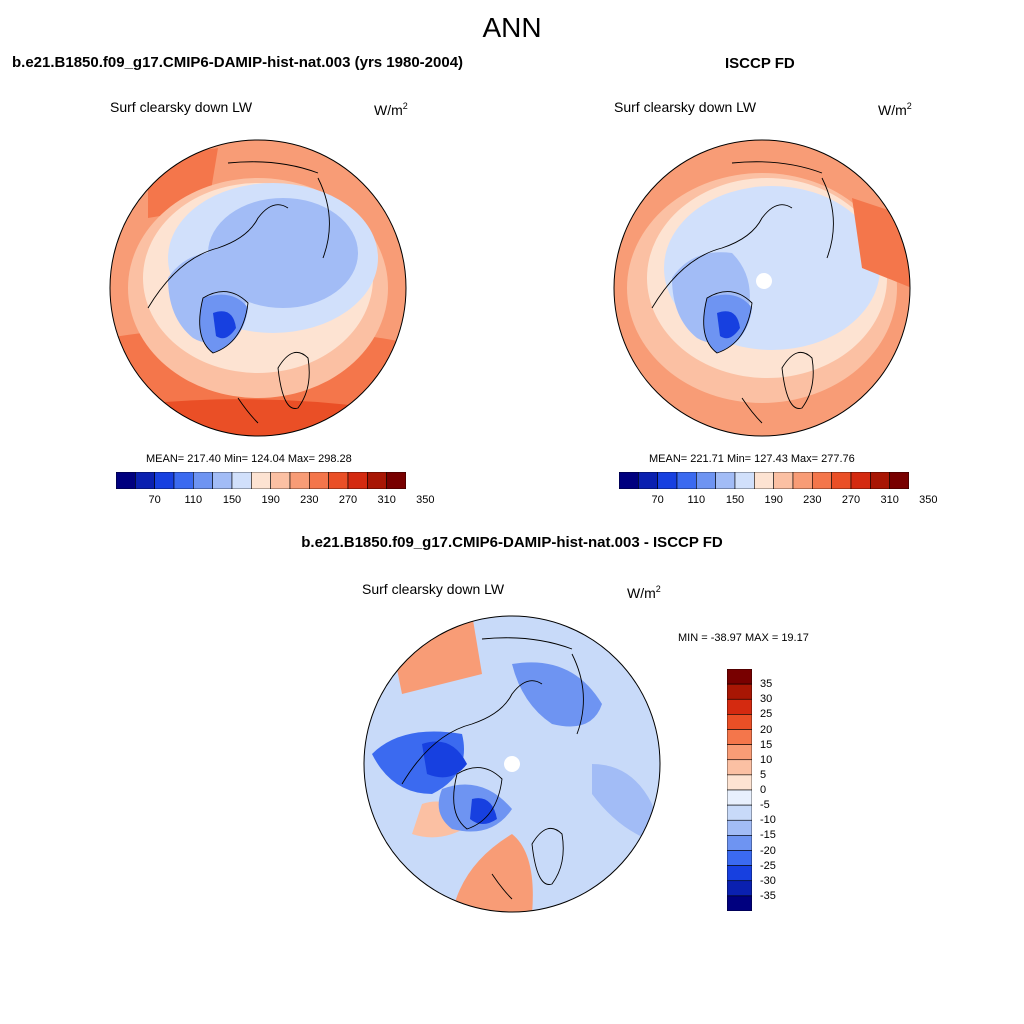 The width and height of the screenshot is (1024, 1024). Describe the element at coordinates (735, 500) in the screenshot. I see `obs-colorbar-tick: 150` at that location.